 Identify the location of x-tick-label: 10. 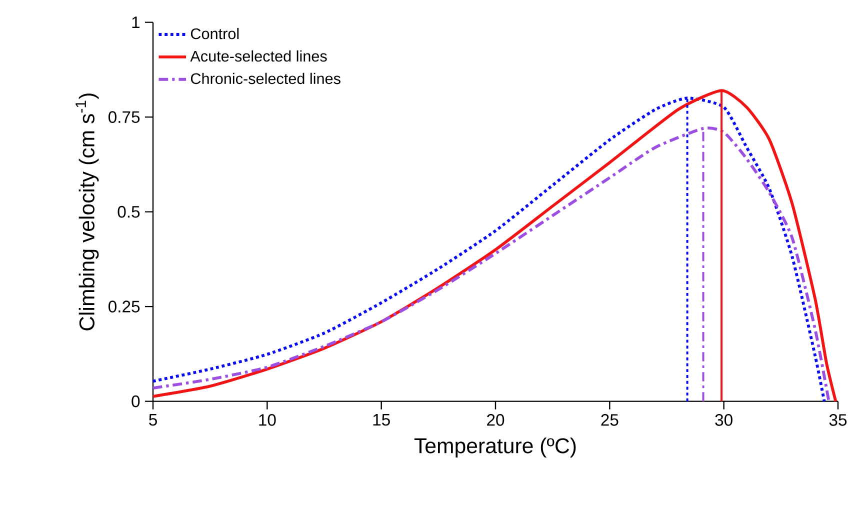
(267, 420).